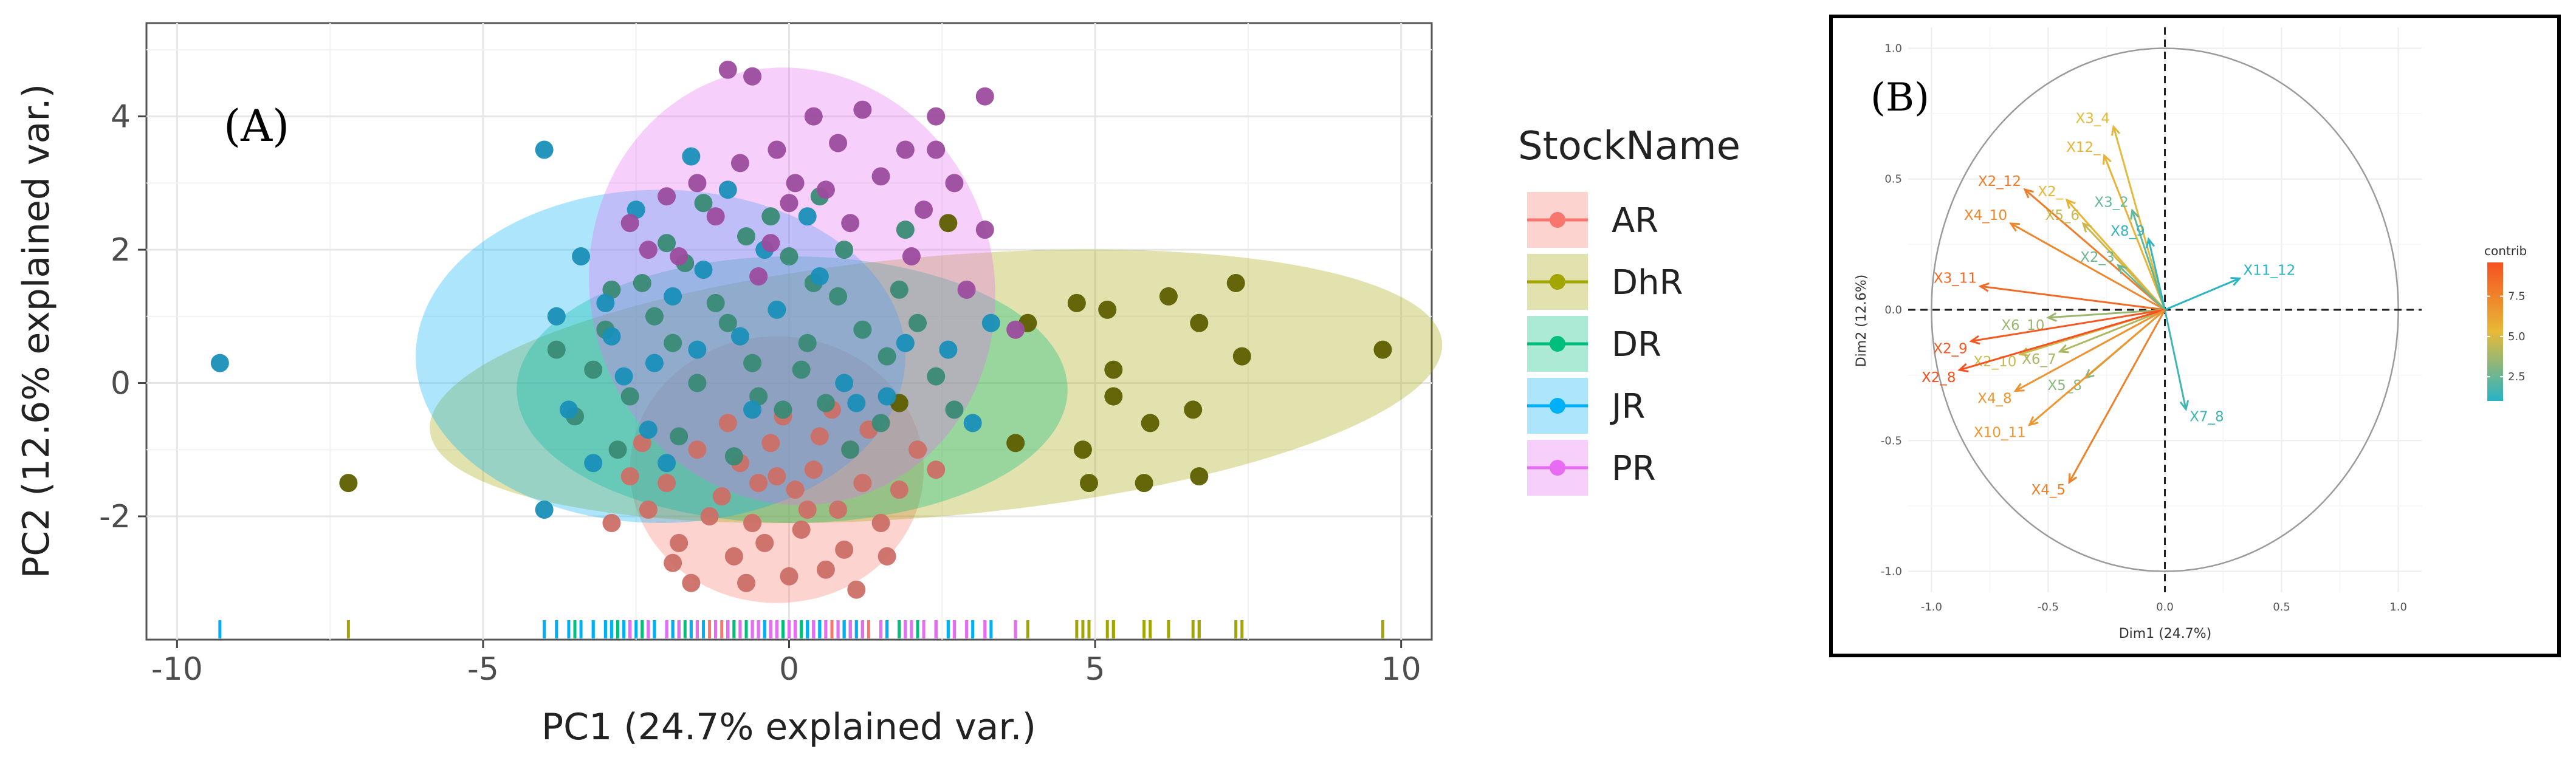  Describe the element at coordinates (1095, 669) in the screenshot. I see `x-tick-label: 5` at that location.